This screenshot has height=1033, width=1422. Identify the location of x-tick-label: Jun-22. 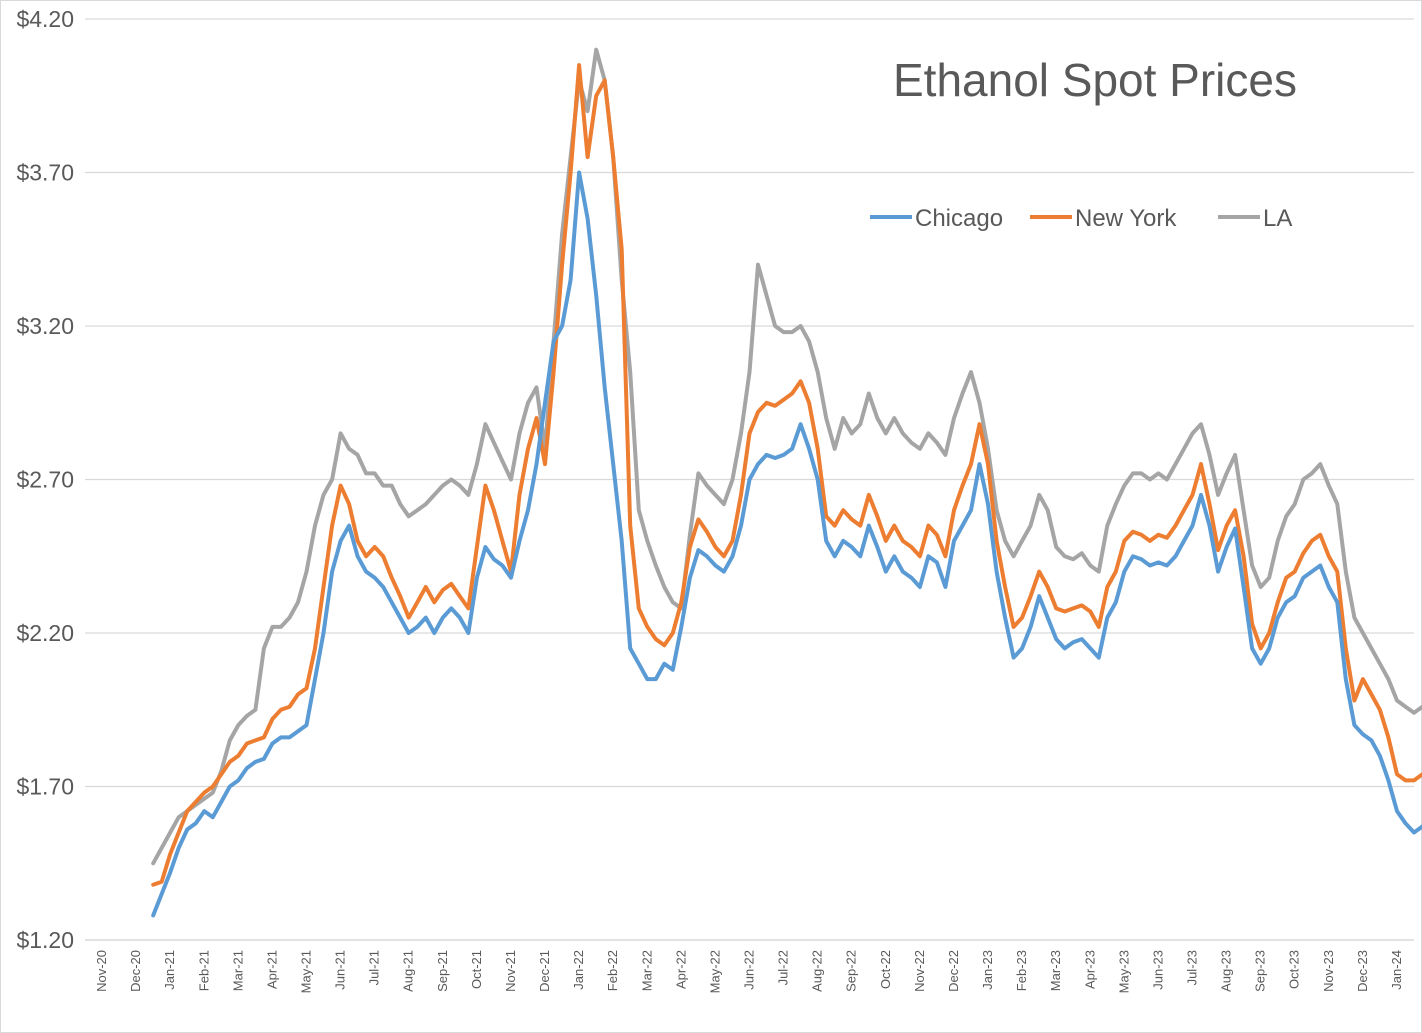
(749, 970).